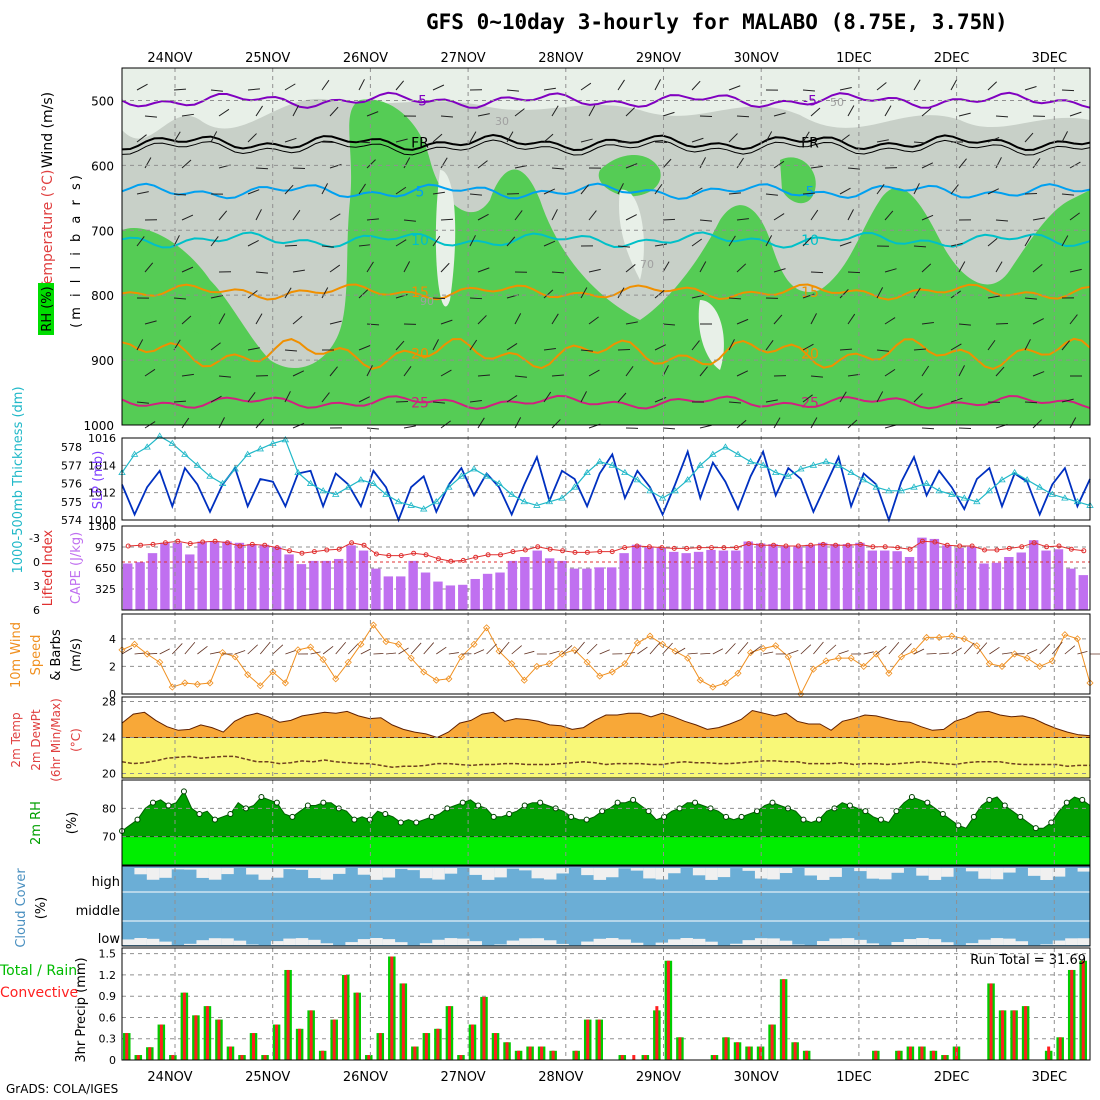  What do you see at coordinates (108, 954) in the screenshot?
I see `precip-tick-label: 1.5` at bounding box center [108, 954].